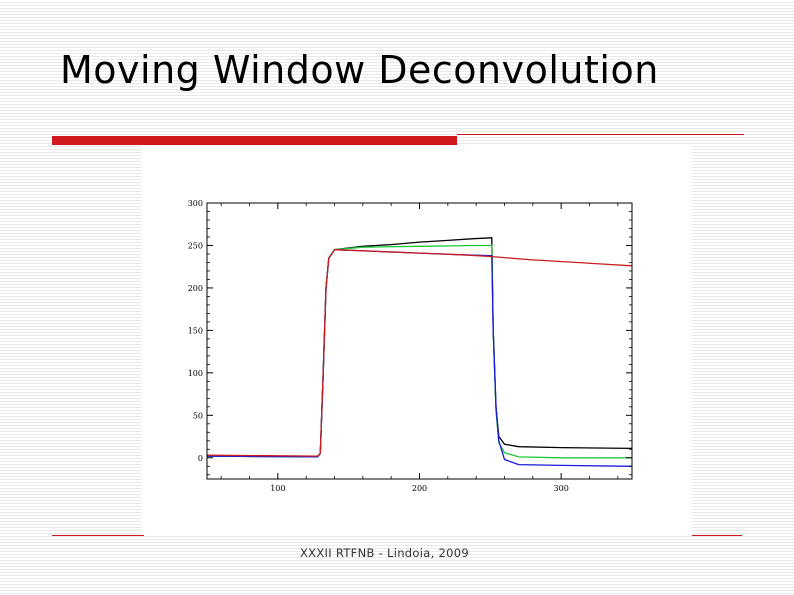 The image size is (794, 595). I want to click on y-tick-label: 50, so click(198, 415).